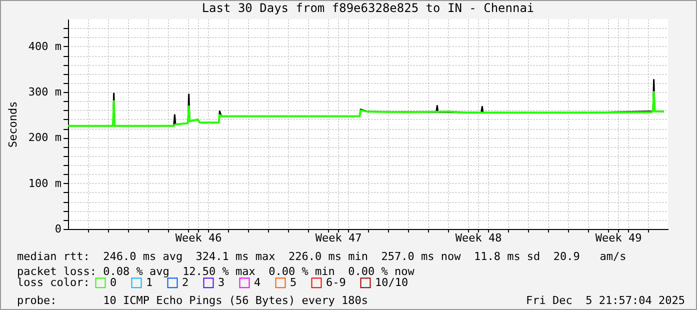 The height and width of the screenshot is (310, 697). I want to click on legend-label: 4, so click(257, 282).